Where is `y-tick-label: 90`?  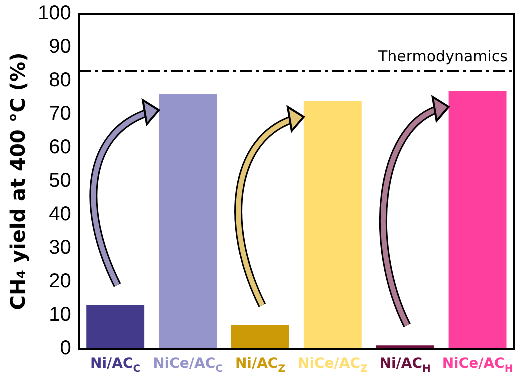 y-tick-label: 90 is located at coordinates (60, 47).